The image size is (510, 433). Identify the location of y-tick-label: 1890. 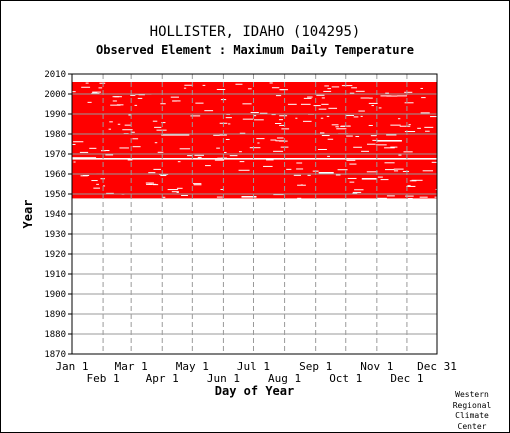
(55, 315).